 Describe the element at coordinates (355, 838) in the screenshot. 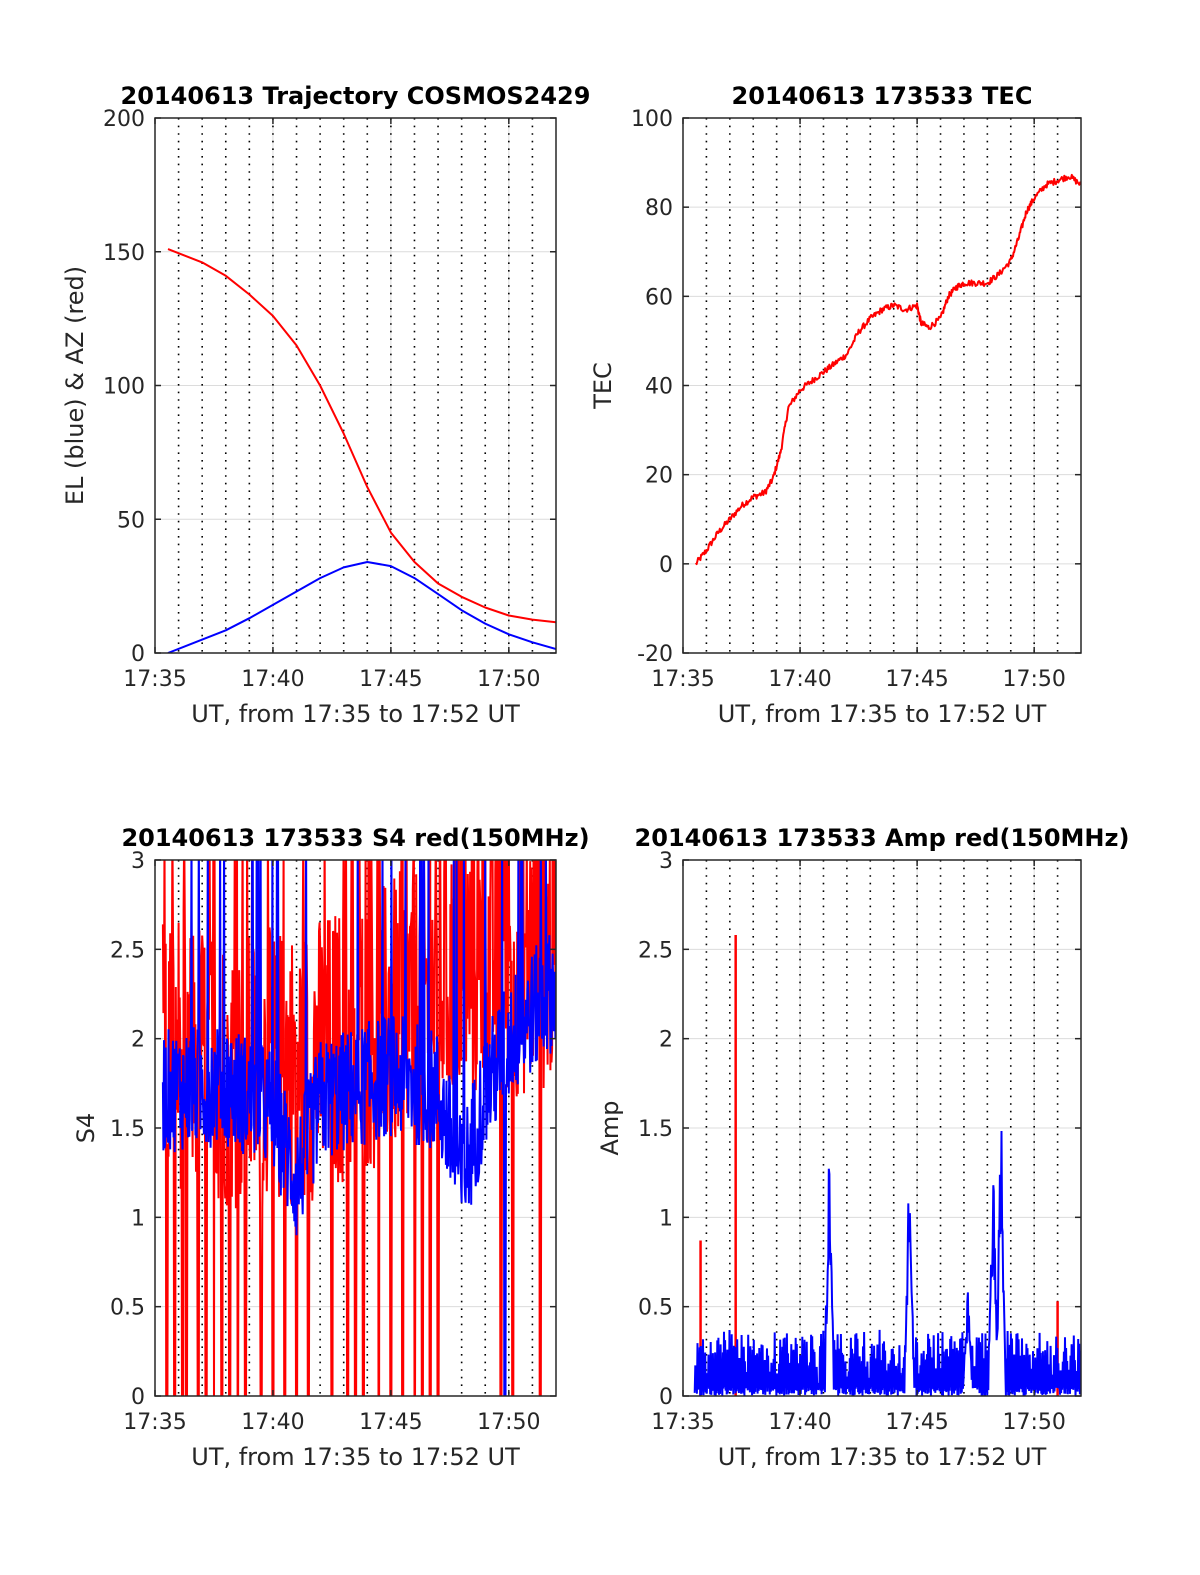

I see `chart-title: 20140613 173533 S4 red(150MHz)` at that location.